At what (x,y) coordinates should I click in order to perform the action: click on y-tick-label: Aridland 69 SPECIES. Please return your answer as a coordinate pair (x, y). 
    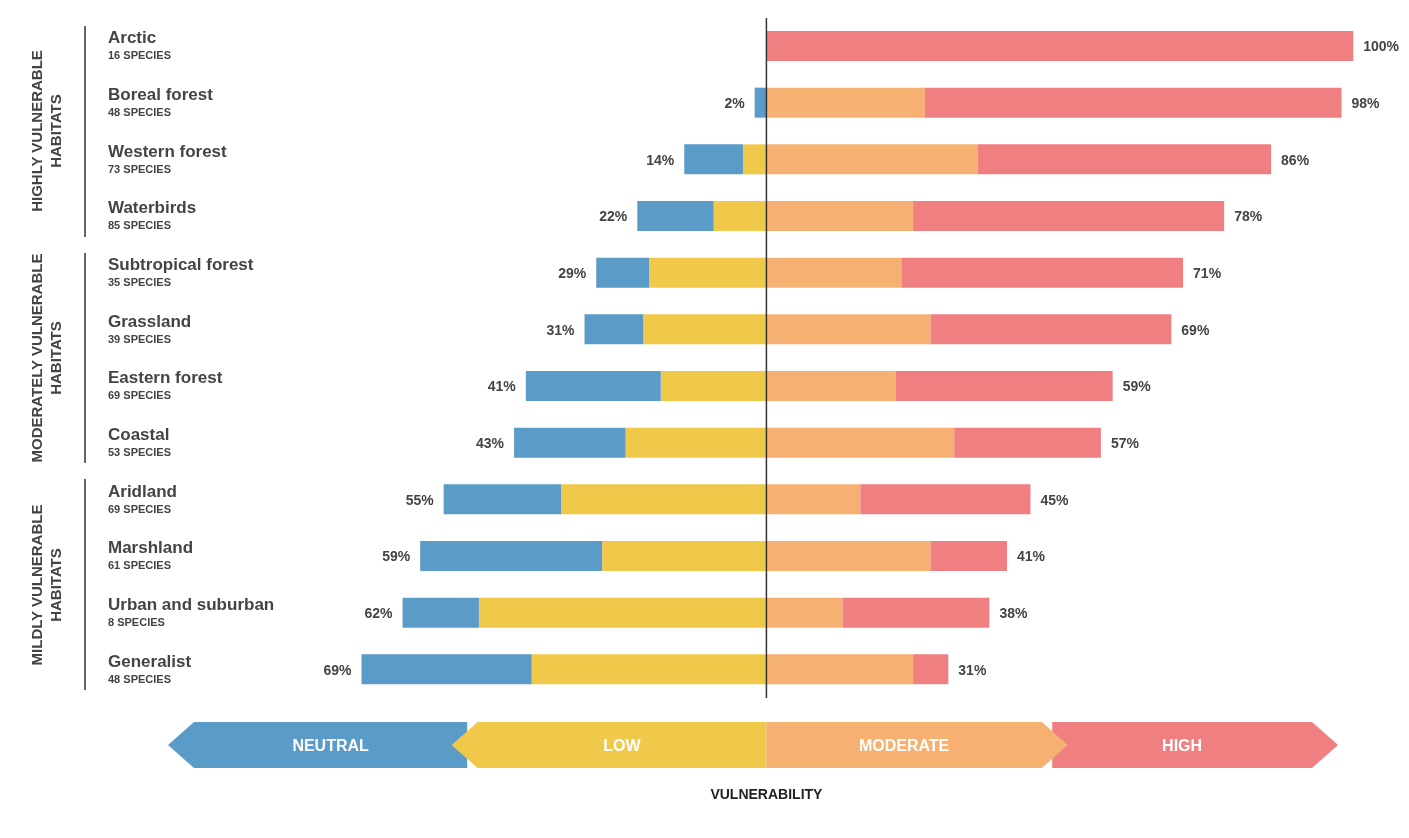
    Looking at the image, I should click on (142, 498).